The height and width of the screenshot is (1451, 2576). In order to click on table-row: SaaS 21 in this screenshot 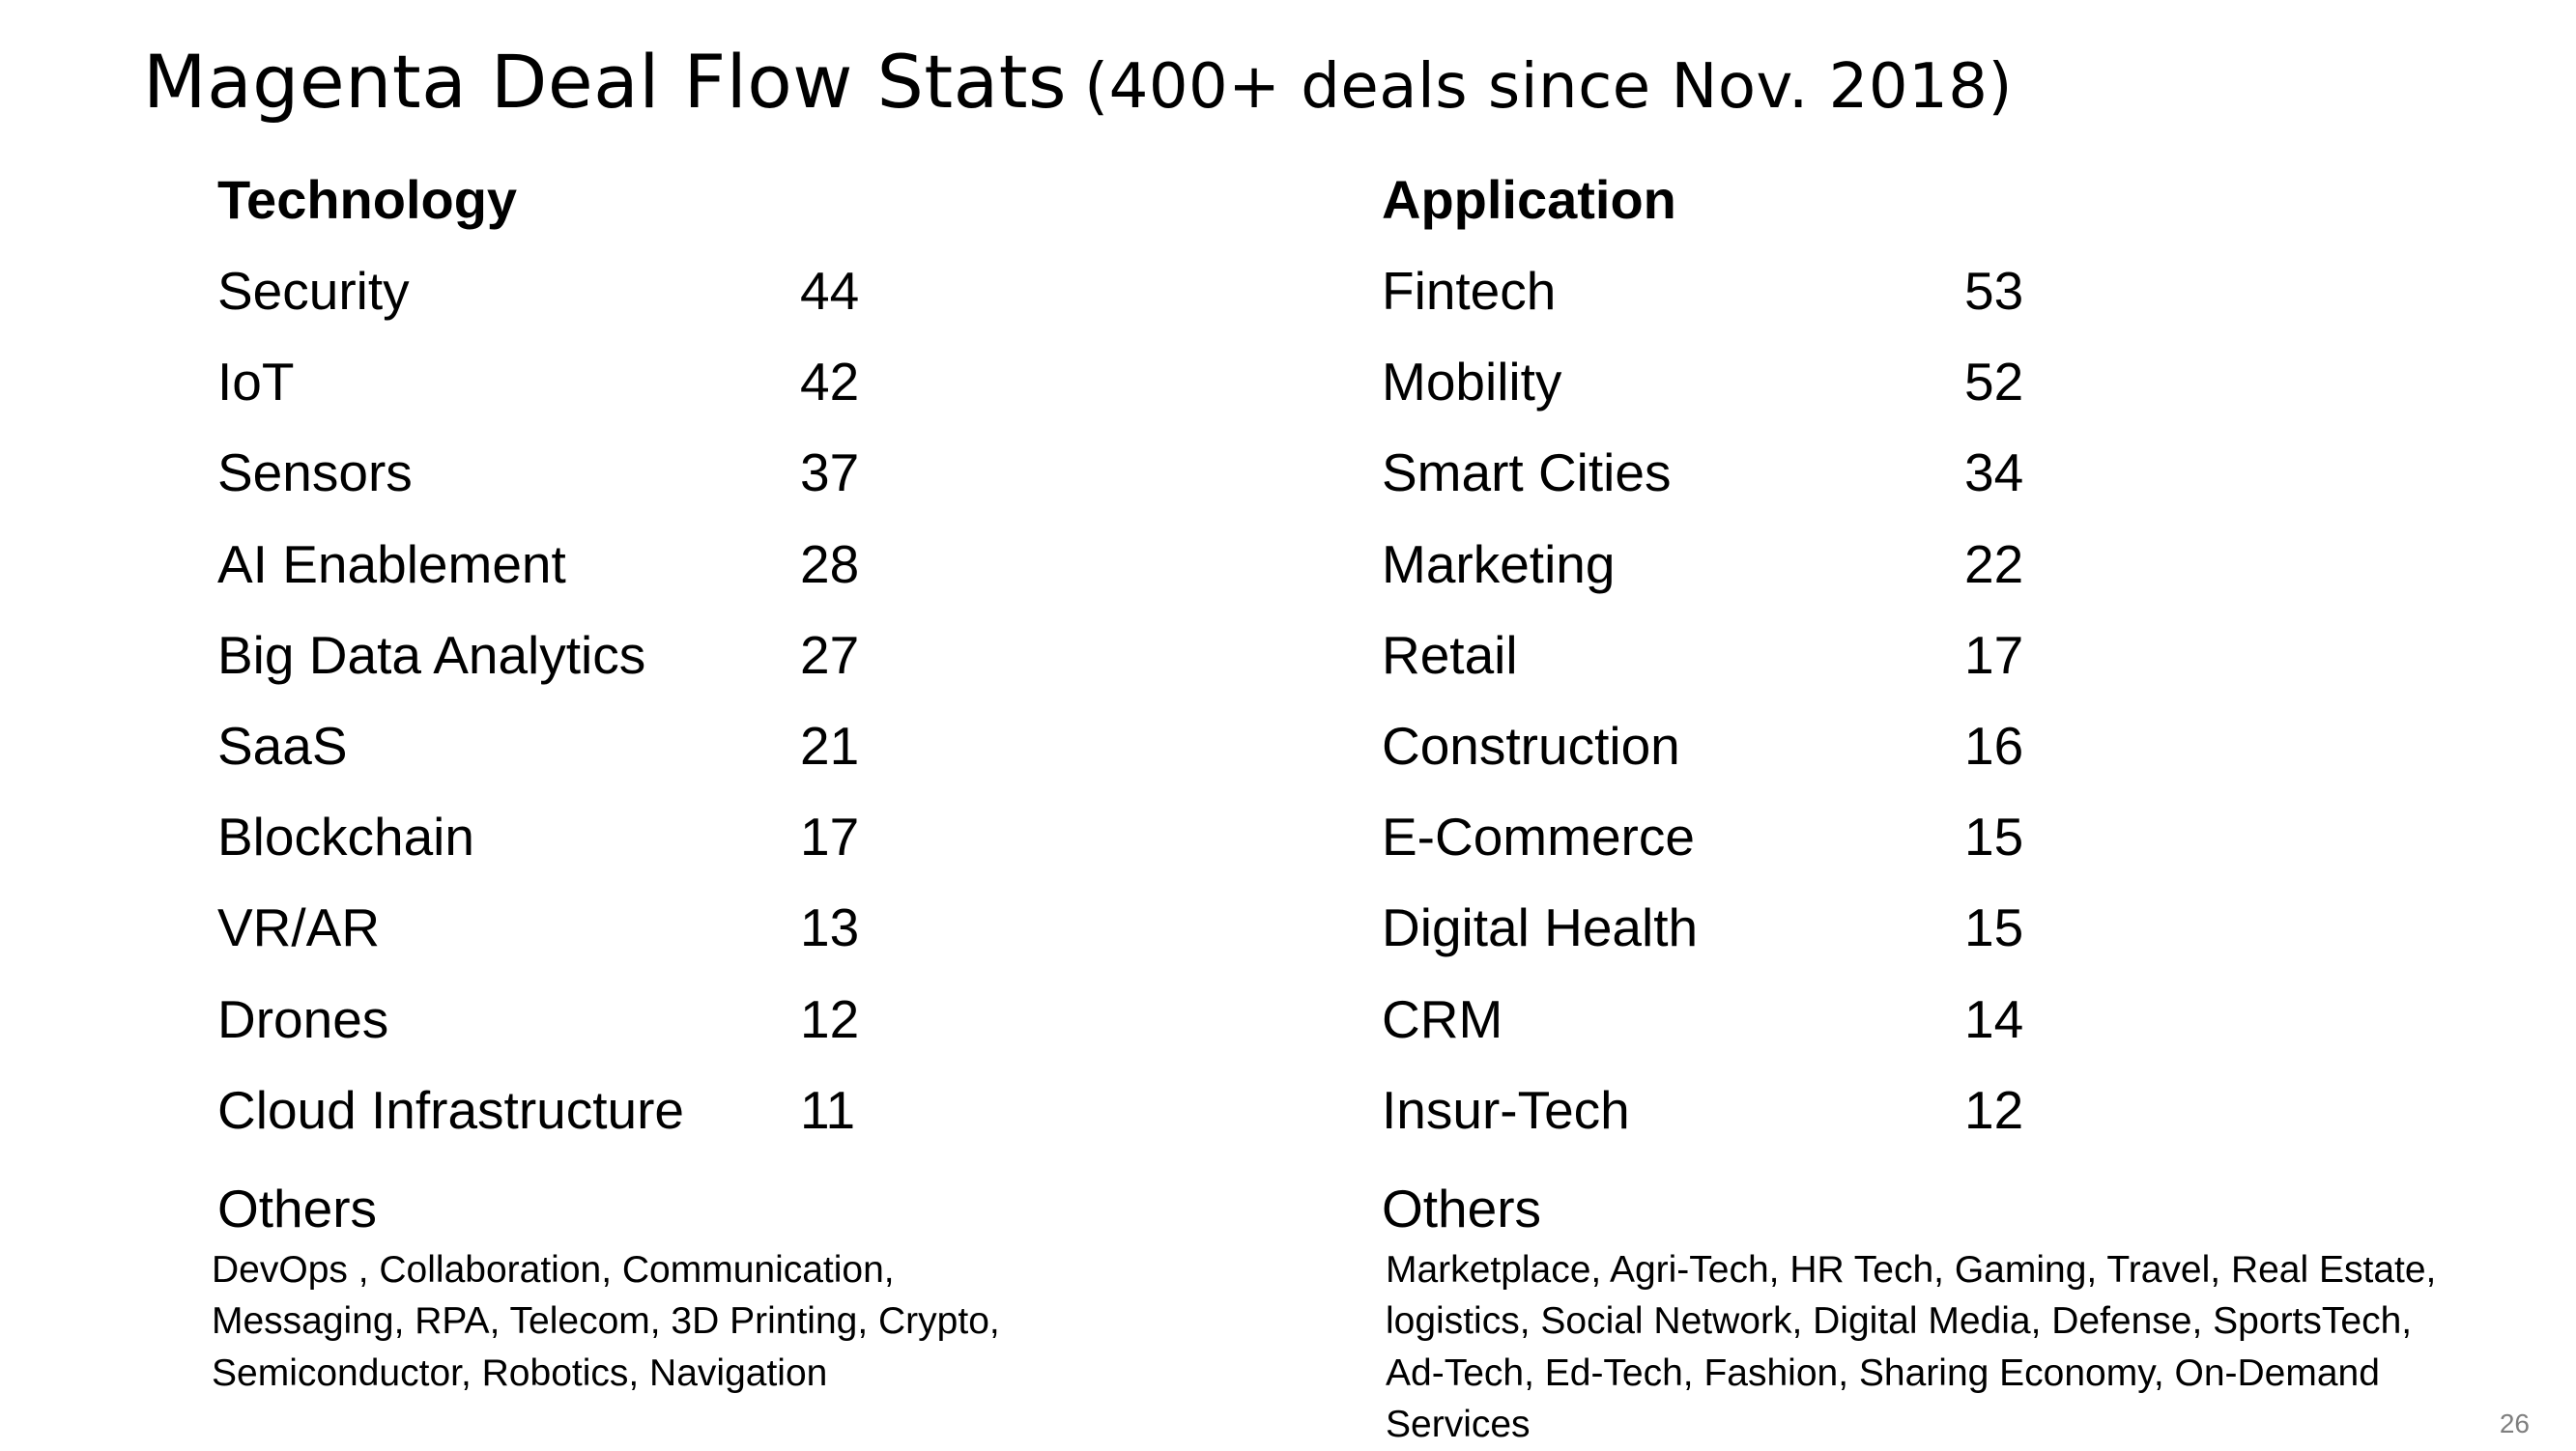, I will do `click(640, 745)`.